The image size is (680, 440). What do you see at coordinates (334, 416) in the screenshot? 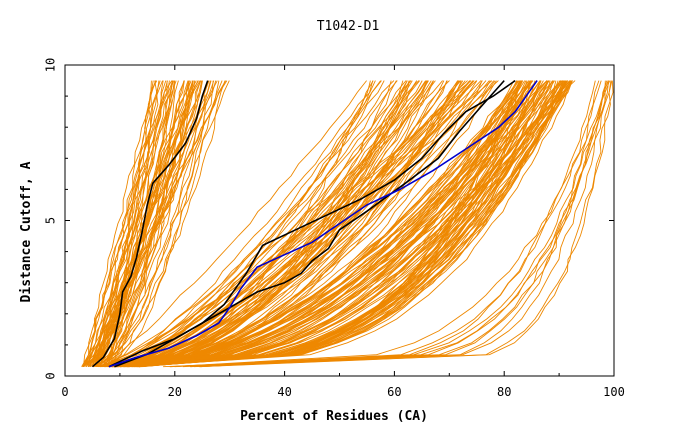
I see `x-axis-label: Percent of Residues (CA)` at bounding box center [334, 416].